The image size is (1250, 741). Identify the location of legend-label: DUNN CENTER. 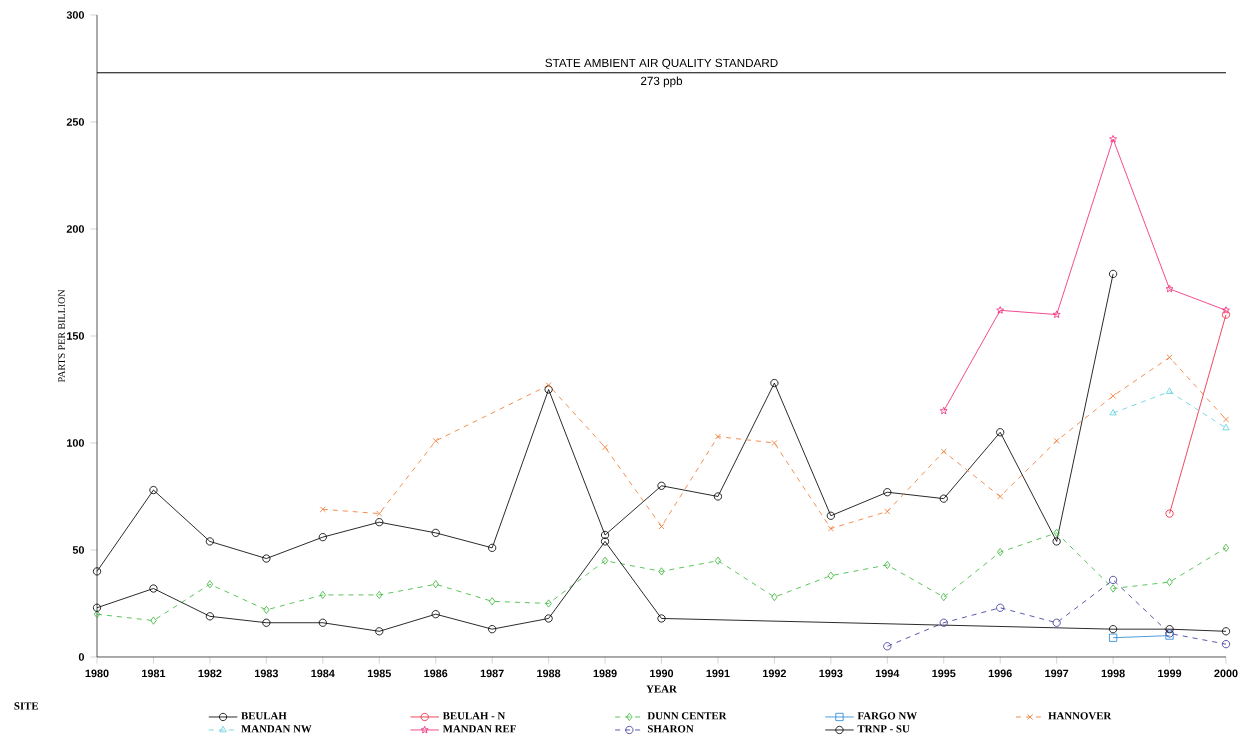
(687, 716).